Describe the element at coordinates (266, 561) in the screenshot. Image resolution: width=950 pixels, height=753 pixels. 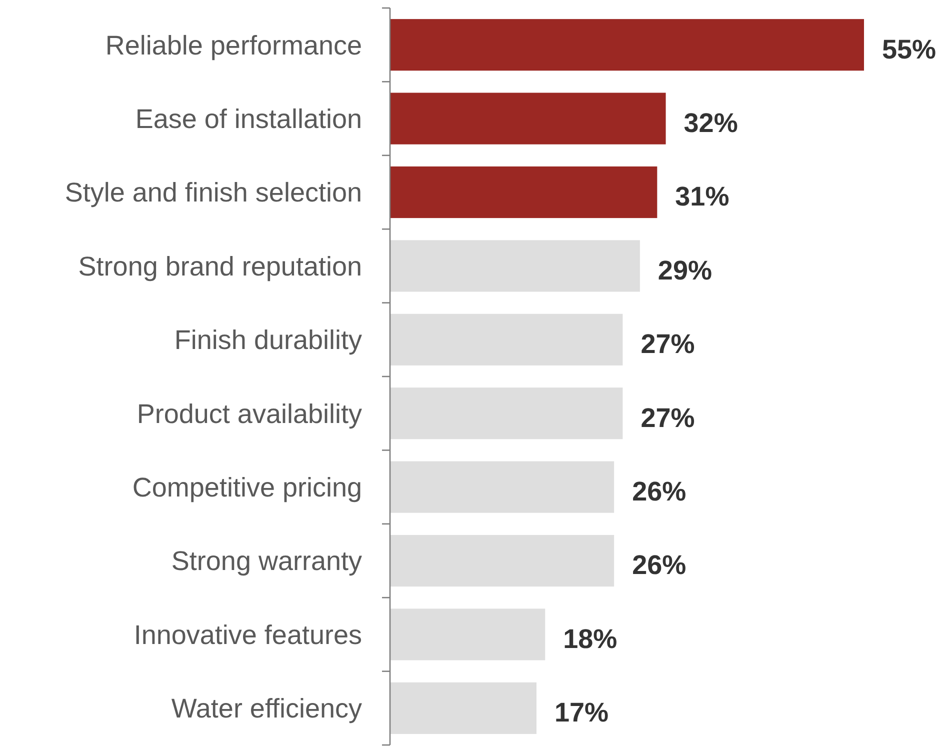
I see `y-tick-label: Strong warranty` at that location.